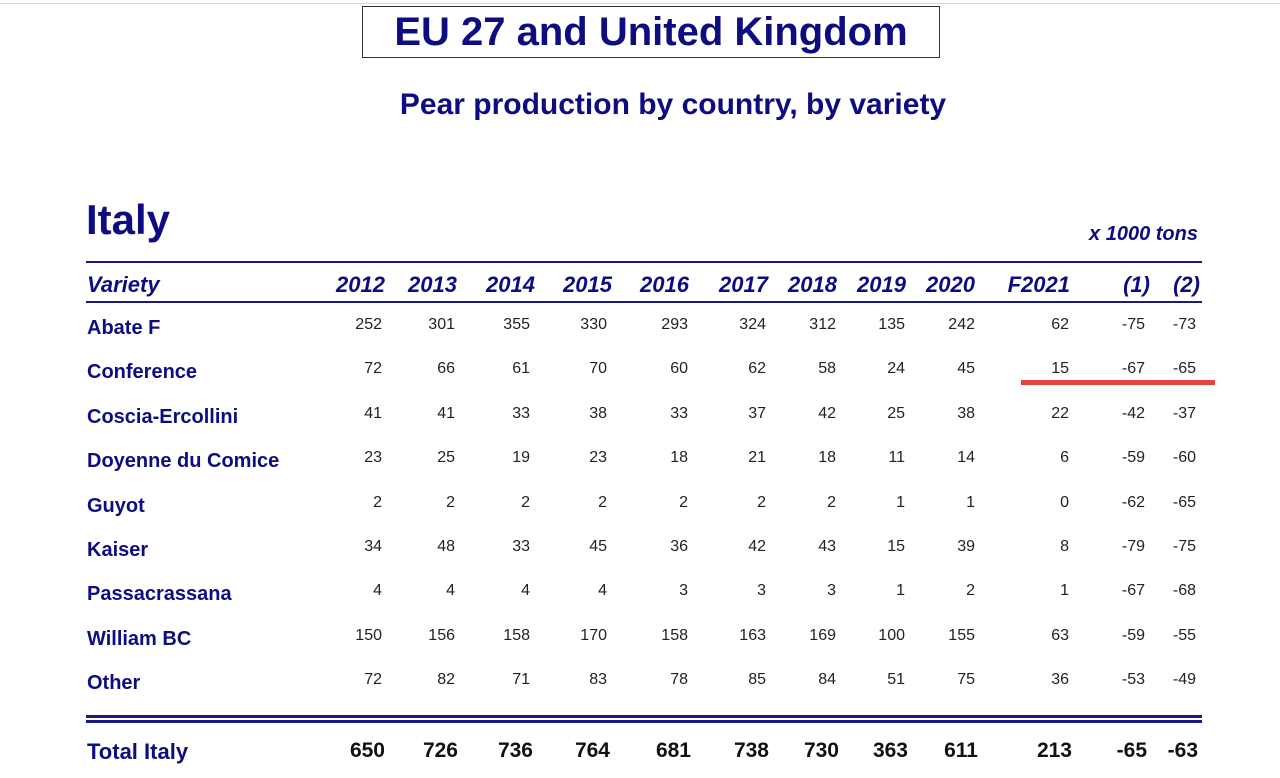 The height and width of the screenshot is (778, 1280). Describe the element at coordinates (1060, 369) in the screenshot. I see `table-cell: 15` at that location.